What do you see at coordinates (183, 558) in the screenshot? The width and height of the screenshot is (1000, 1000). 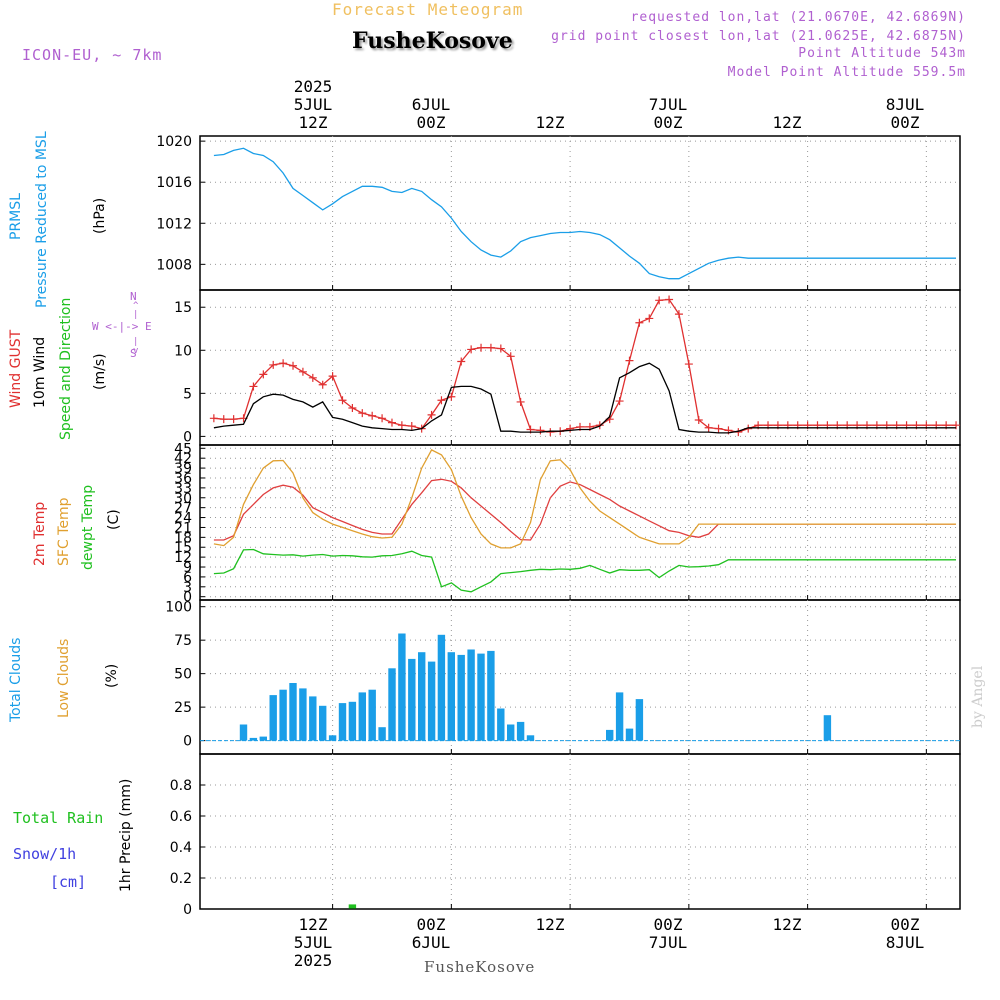 I see `temperature-ytick-label-4: 12` at bounding box center [183, 558].